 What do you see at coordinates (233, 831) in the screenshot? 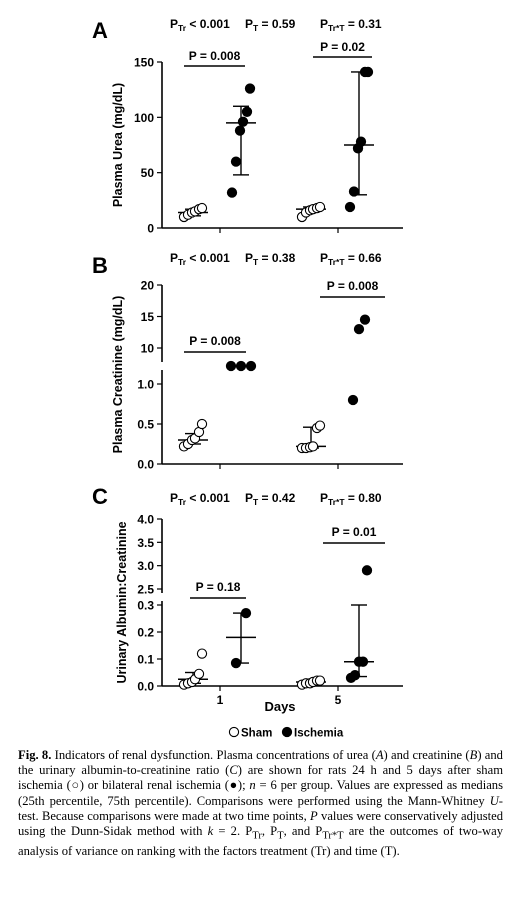
I see `caption-text: = 2. P` at bounding box center [233, 831].